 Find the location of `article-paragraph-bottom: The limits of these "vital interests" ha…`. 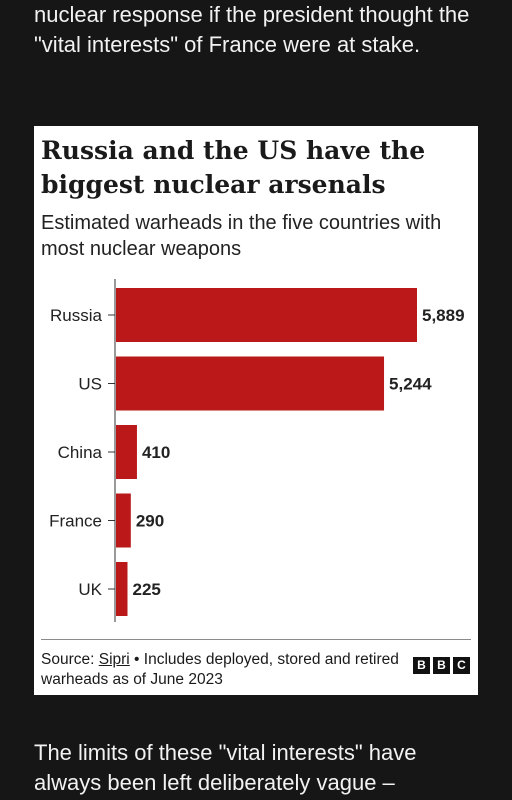

article-paragraph-bottom: The limits of these "vital interests" ha… is located at coordinates (225, 767).